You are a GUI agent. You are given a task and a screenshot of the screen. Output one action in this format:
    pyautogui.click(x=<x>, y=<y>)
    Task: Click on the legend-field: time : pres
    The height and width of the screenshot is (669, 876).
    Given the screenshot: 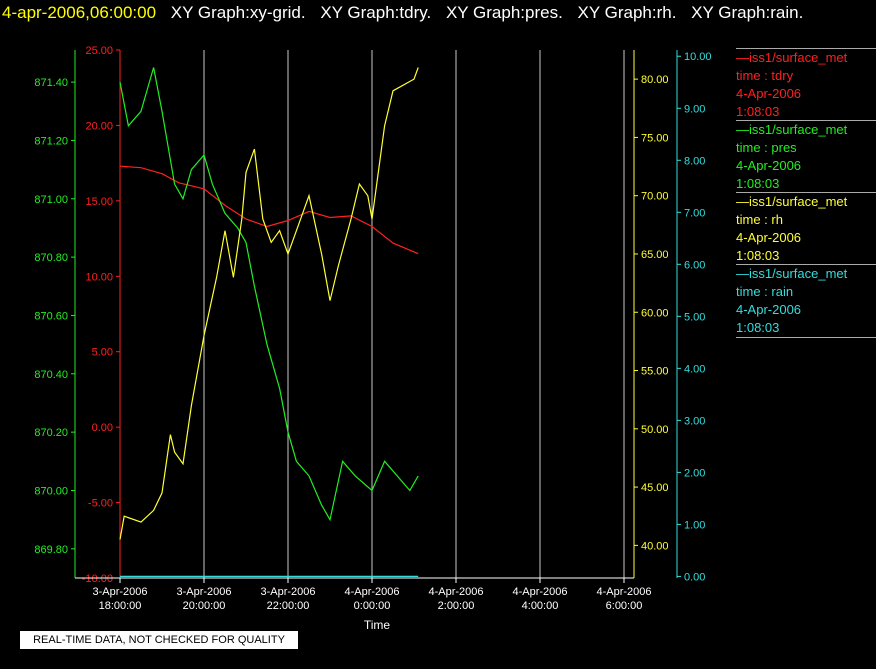 What is the action you would take?
    pyautogui.click(x=766, y=147)
    